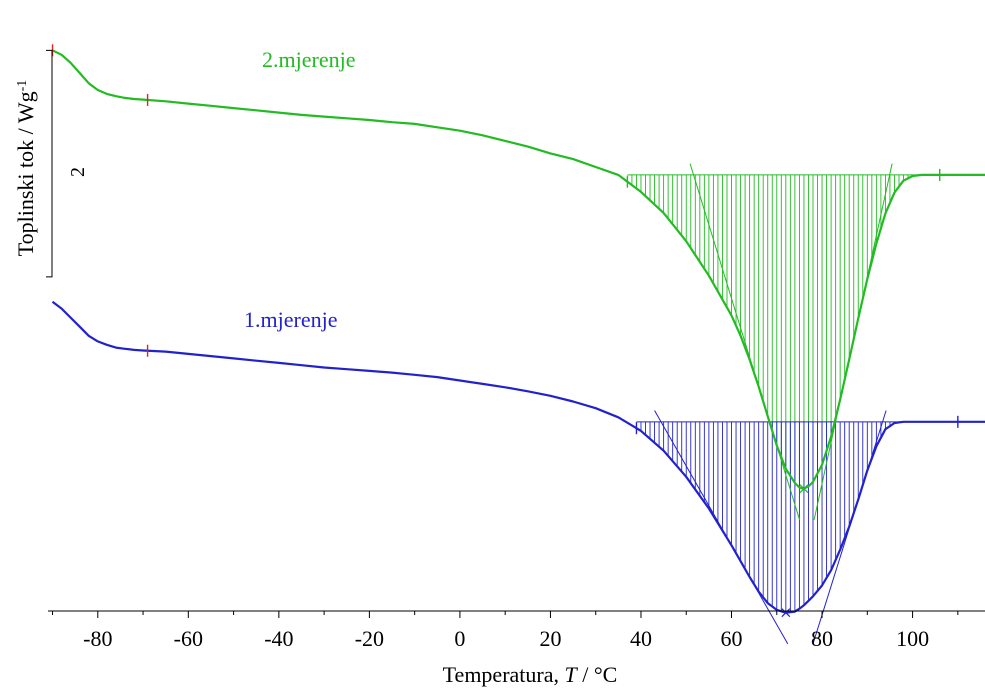  Describe the element at coordinates (504, 674) in the screenshot. I see `x-axis-label-prefix: Temperatura,` at that location.